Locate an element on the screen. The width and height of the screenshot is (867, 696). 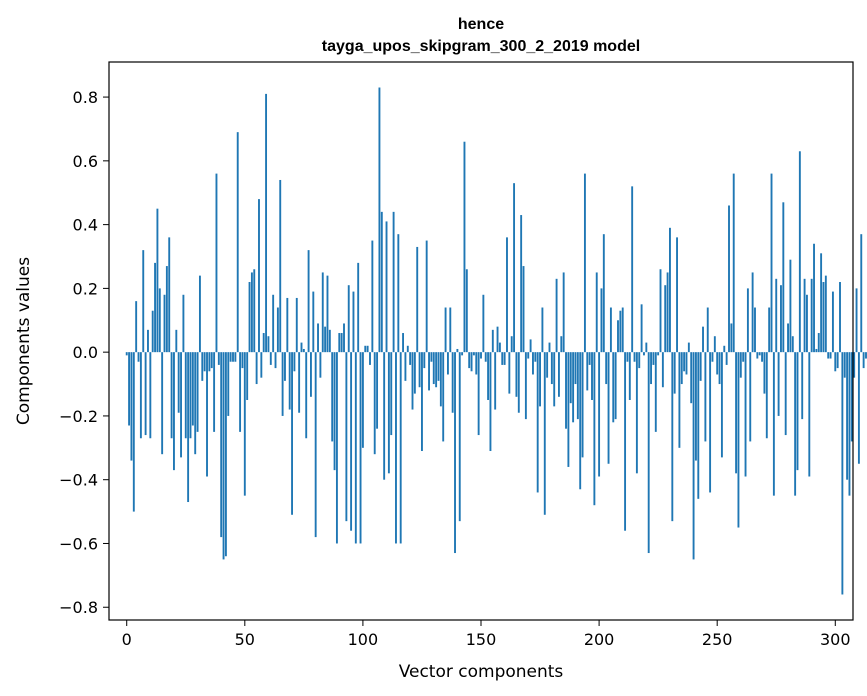
y-tick-label: 0.4 is located at coordinates (85, 225).